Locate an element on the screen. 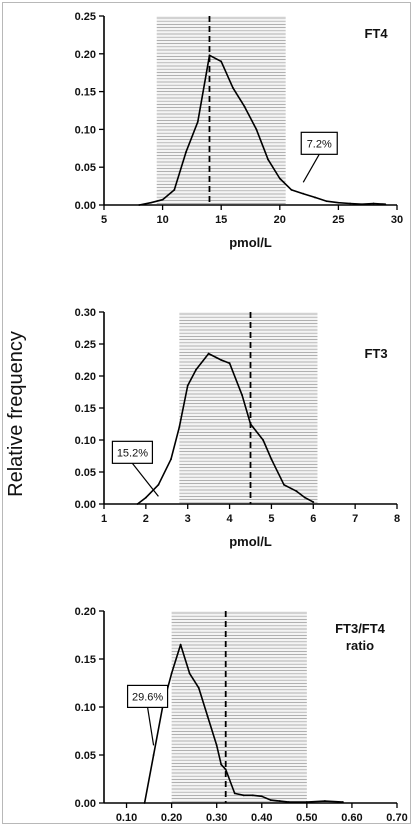 The height and width of the screenshot is (828, 415). x-tick-label: 4 is located at coordinates (230, 519).